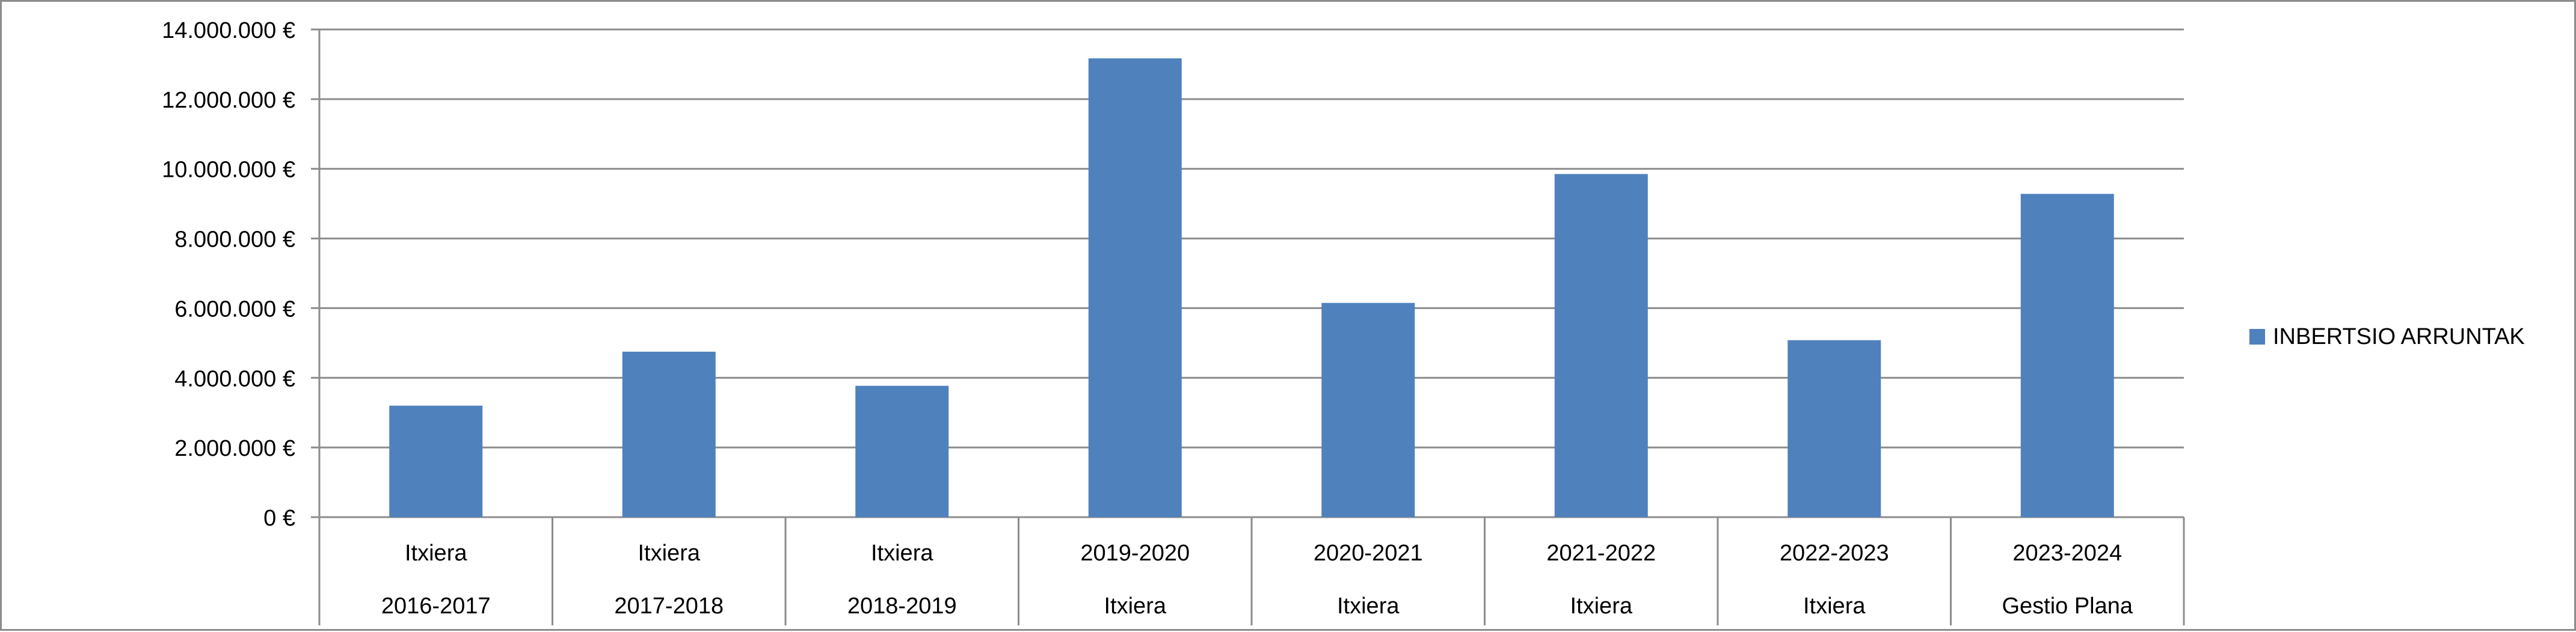 This screenshot has height=632, width=2576. Describe the element at coordinates (235, 378) in the screenshot. I see `y-tick-label: 4.000.000 €` at that location.